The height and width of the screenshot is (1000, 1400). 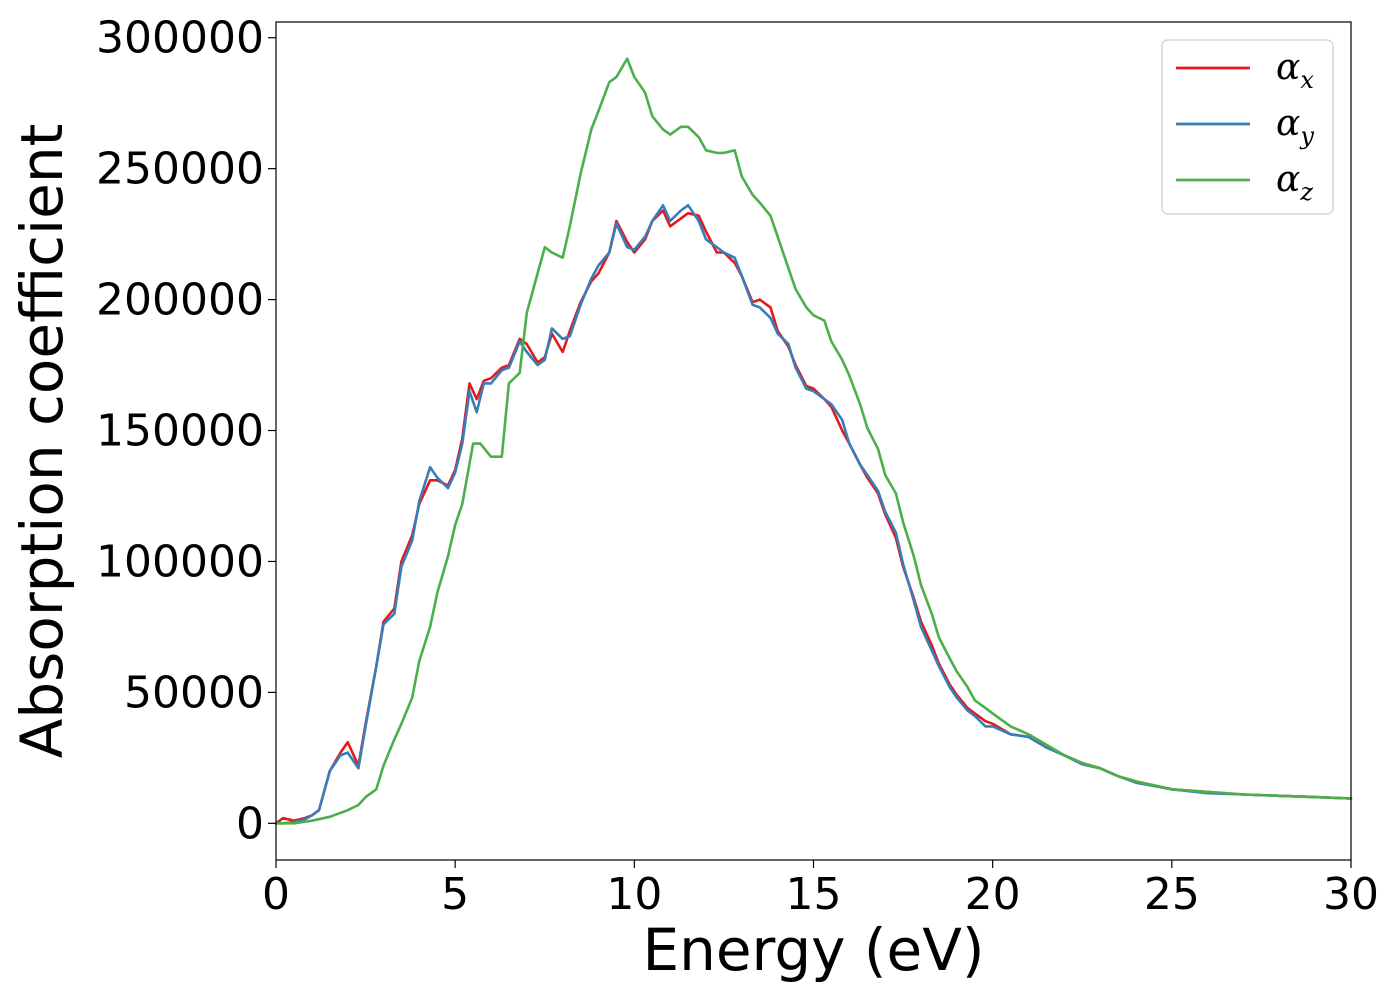 What do you see at coordinates (180, 169) in the screenshot?
I see `y-tick-label: 250000` at bounding box center [180, 169].